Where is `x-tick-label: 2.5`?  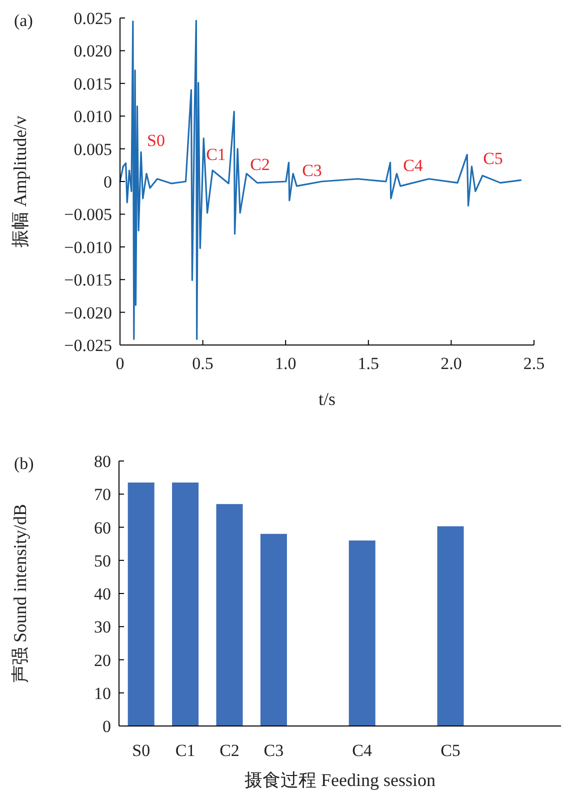
x-tick-label: 2.5 is located at coordinates (534, 363).